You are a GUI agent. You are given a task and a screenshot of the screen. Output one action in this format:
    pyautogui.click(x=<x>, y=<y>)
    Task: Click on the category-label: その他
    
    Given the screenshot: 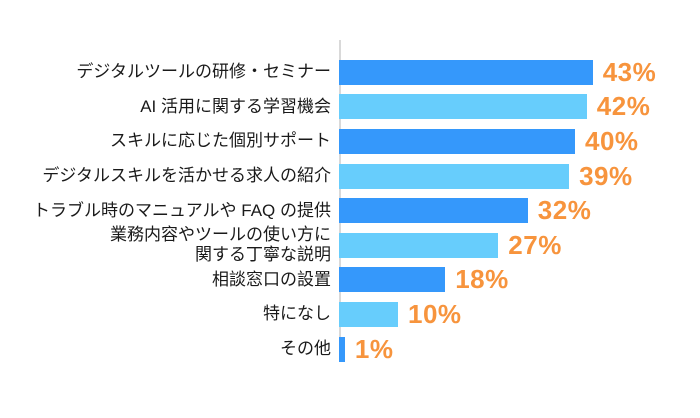 What is the action you would take?
    pyautogui.click(x=305, y=349)
    